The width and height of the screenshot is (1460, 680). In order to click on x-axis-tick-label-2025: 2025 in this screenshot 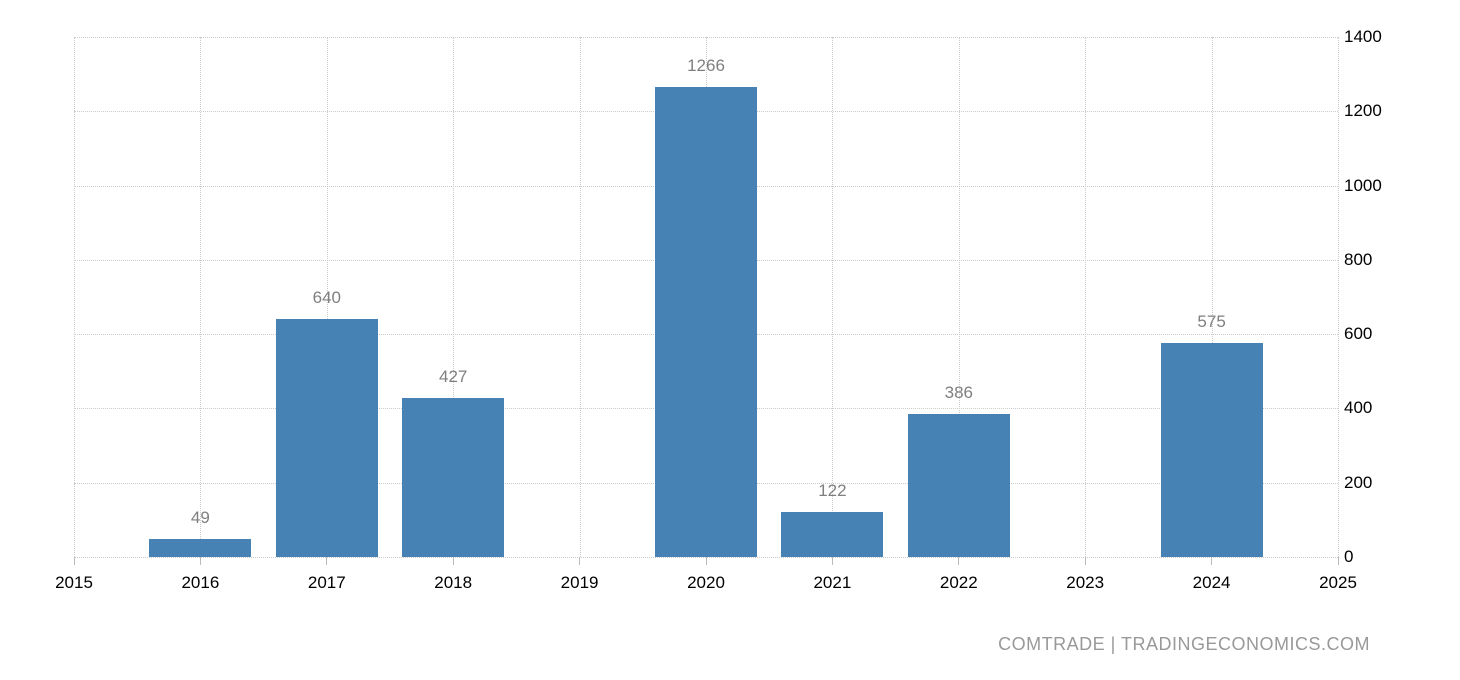, I will do `click(1338, 582)`.